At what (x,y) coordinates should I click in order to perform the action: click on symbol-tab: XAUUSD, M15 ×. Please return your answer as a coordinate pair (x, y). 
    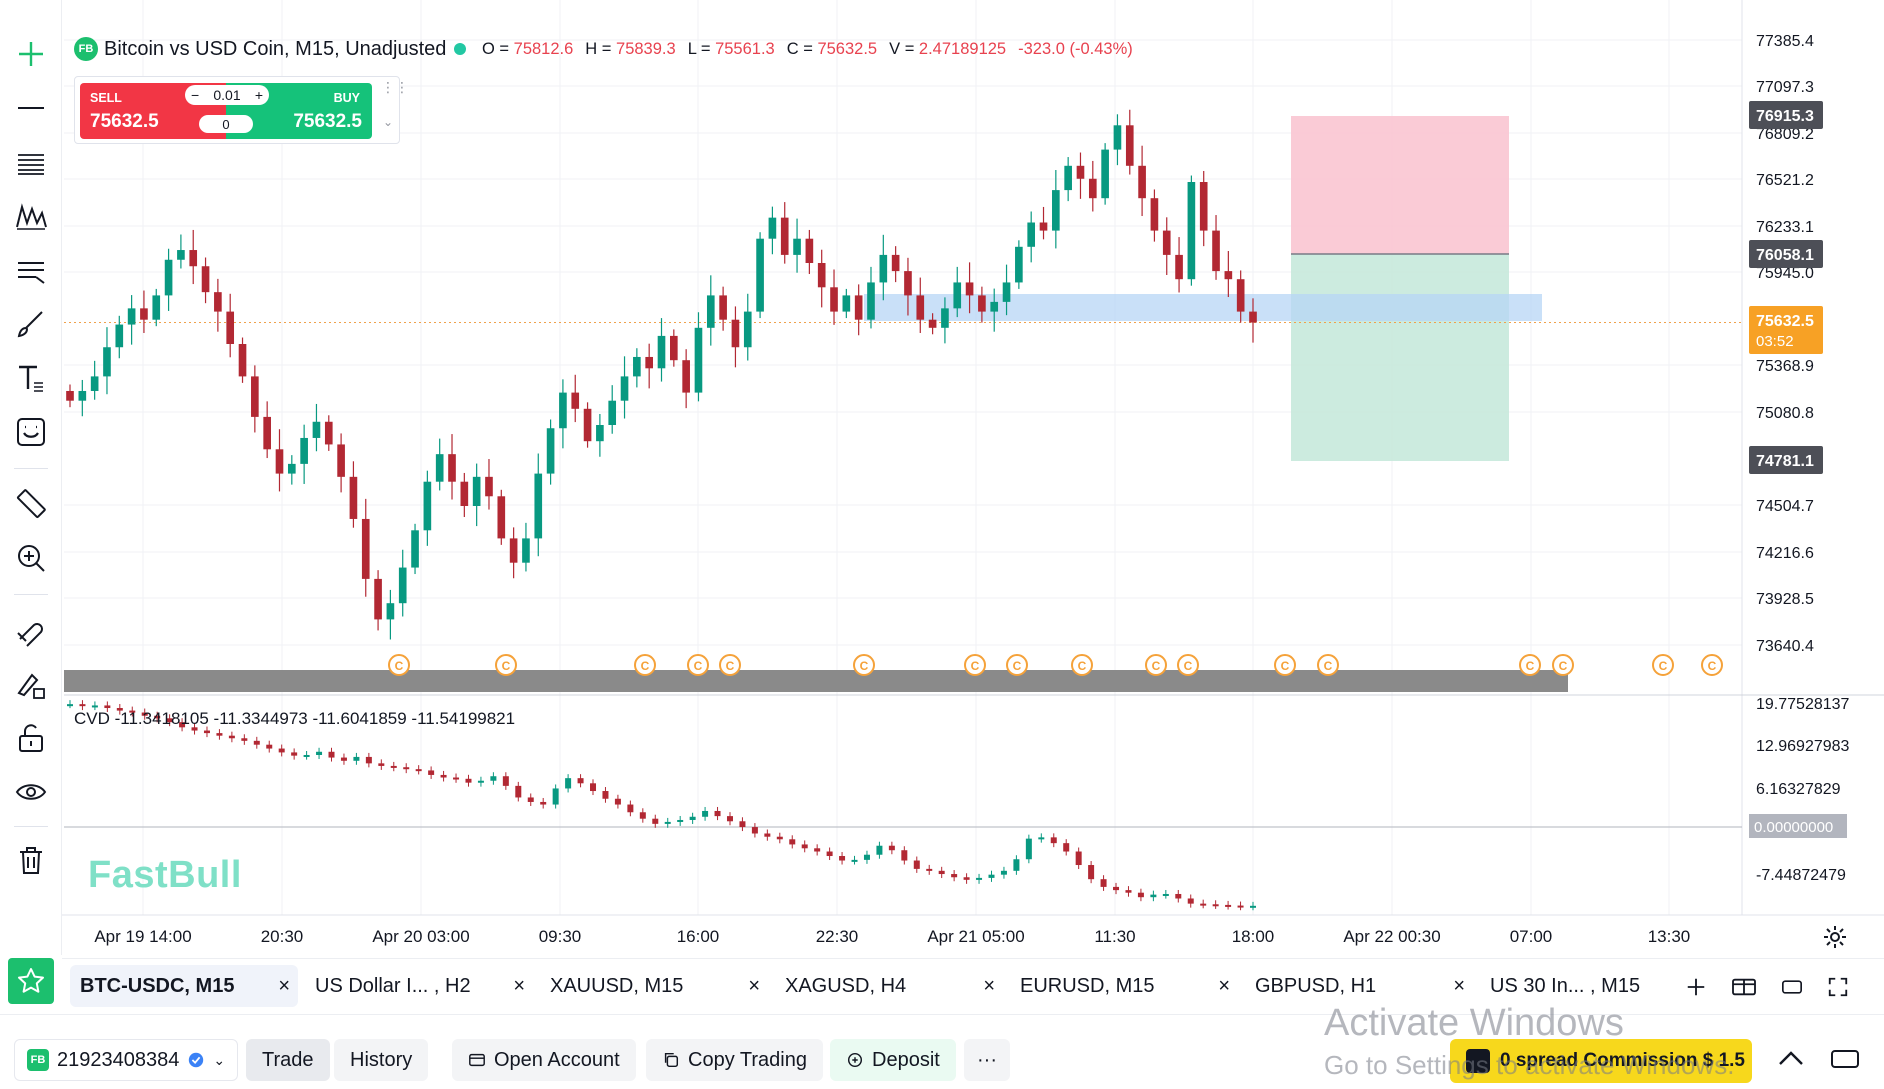
    Looking at the image, I should click on (654, 986).